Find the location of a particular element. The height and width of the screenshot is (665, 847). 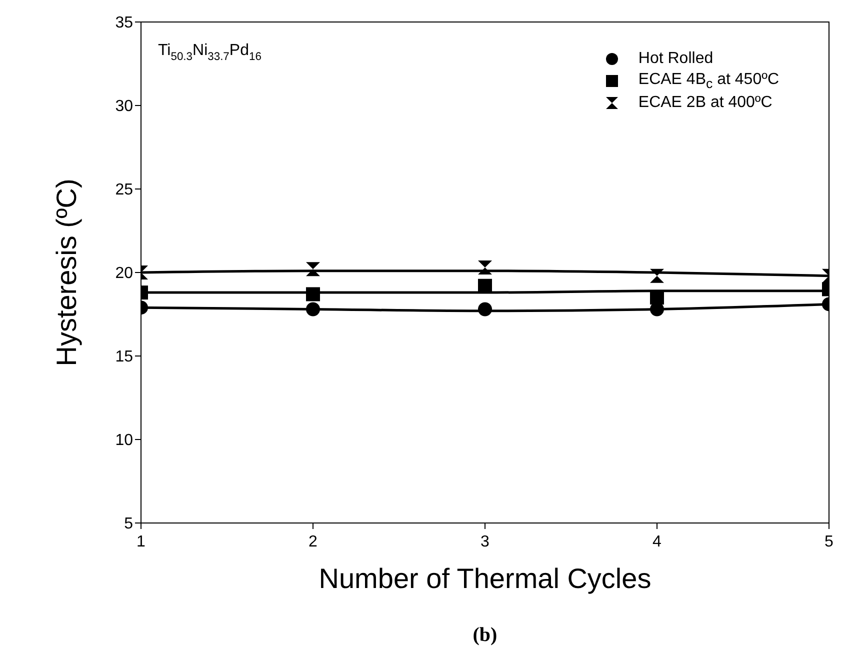

y-axis-title: Hysteresis (ºC) is located at coordinates (66, 272).